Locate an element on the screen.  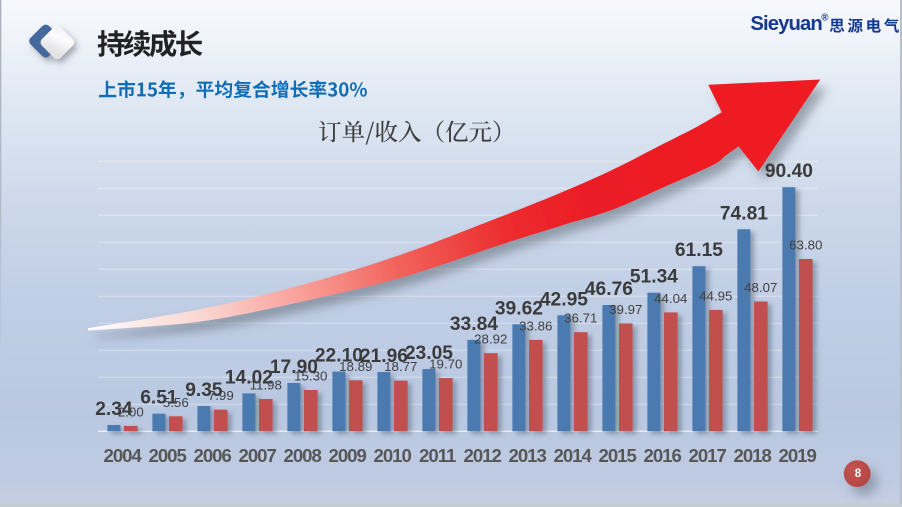
svg-text: 23.05 is located at coordinates (429, 353).